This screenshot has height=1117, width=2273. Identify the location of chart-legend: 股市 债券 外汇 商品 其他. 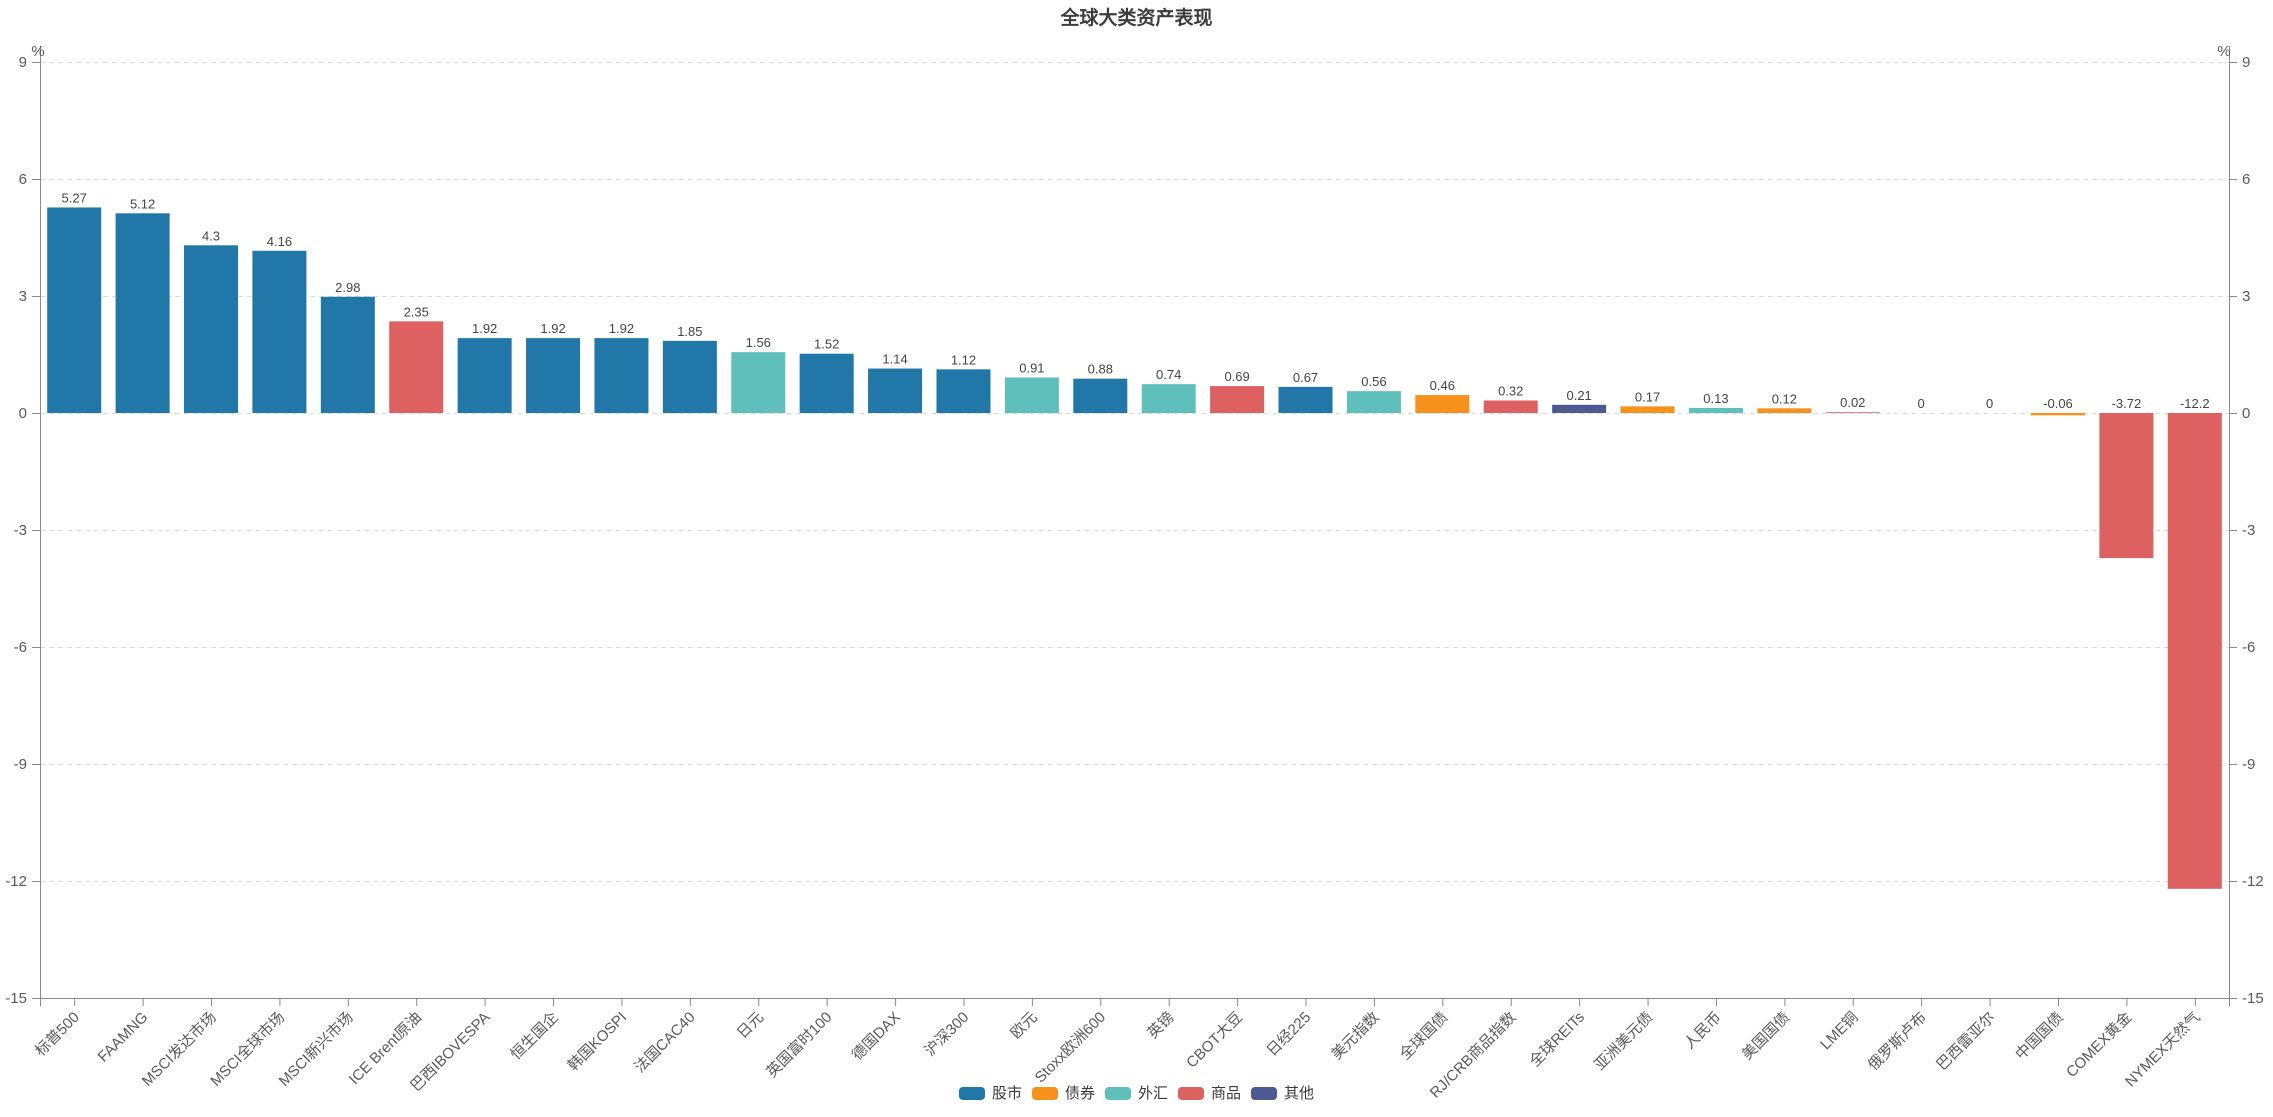
(1136, 1093).